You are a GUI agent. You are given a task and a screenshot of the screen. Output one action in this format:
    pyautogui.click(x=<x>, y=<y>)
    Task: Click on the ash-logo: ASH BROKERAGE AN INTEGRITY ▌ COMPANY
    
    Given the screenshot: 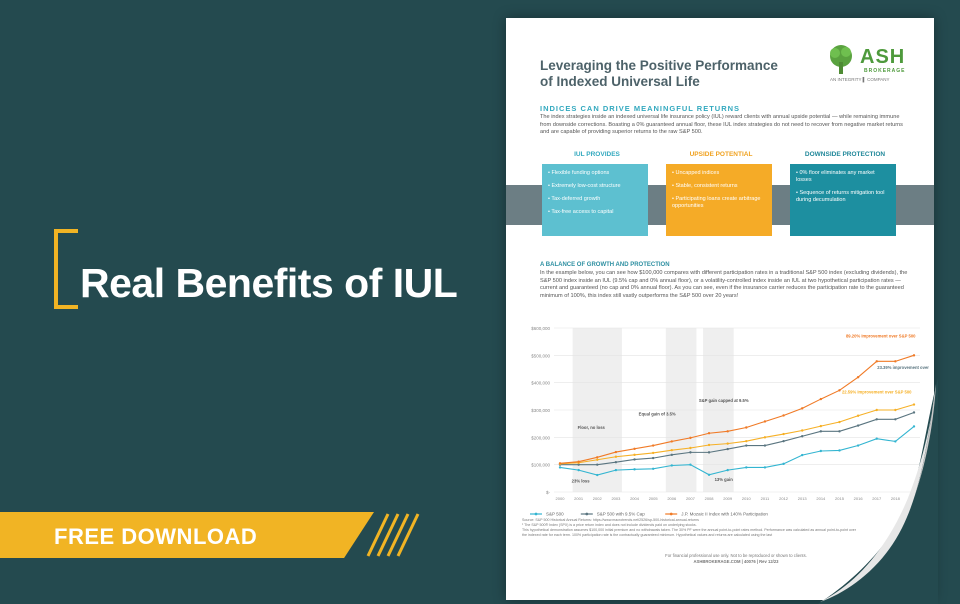 What is the action you would take?
    pyautogui.click(x=869, y=72)
    